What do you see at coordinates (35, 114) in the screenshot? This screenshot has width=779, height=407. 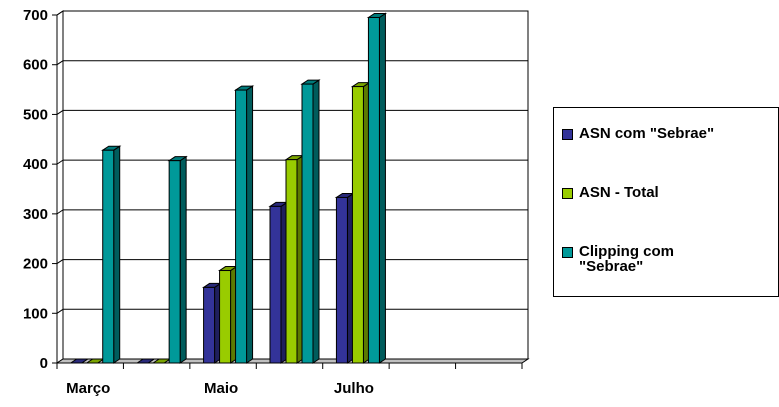 I see `y-tick-label-500: 500` at bounding box center [35, 114].